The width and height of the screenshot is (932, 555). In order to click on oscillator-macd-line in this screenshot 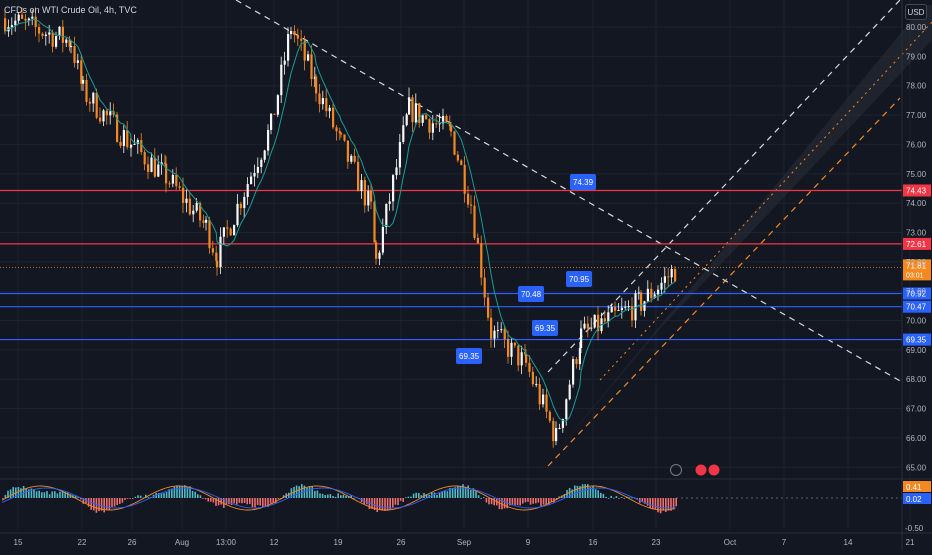, I will do `click(338, 498)`.